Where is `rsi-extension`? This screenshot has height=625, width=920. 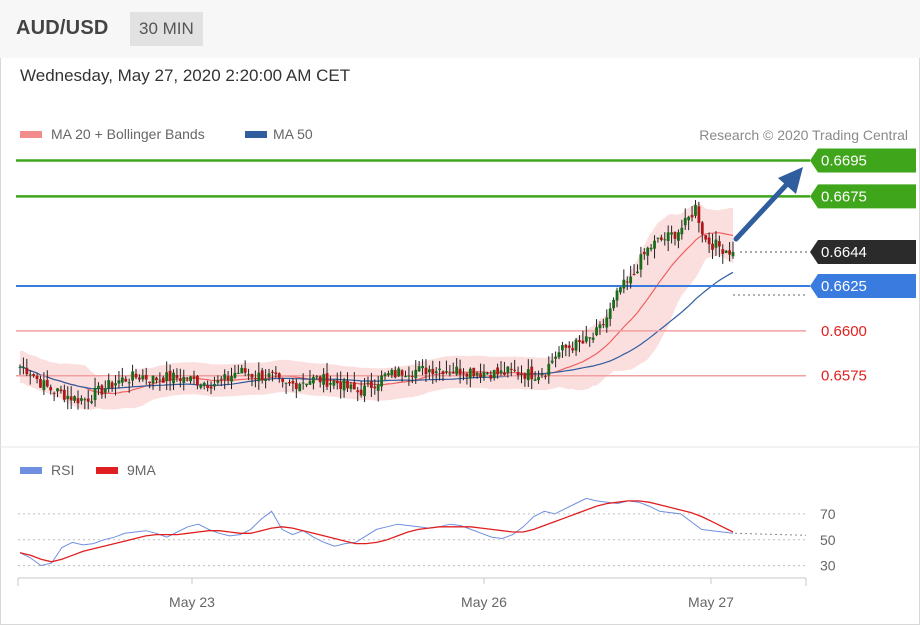
rsi-extension is located at coordinates (770, 534).